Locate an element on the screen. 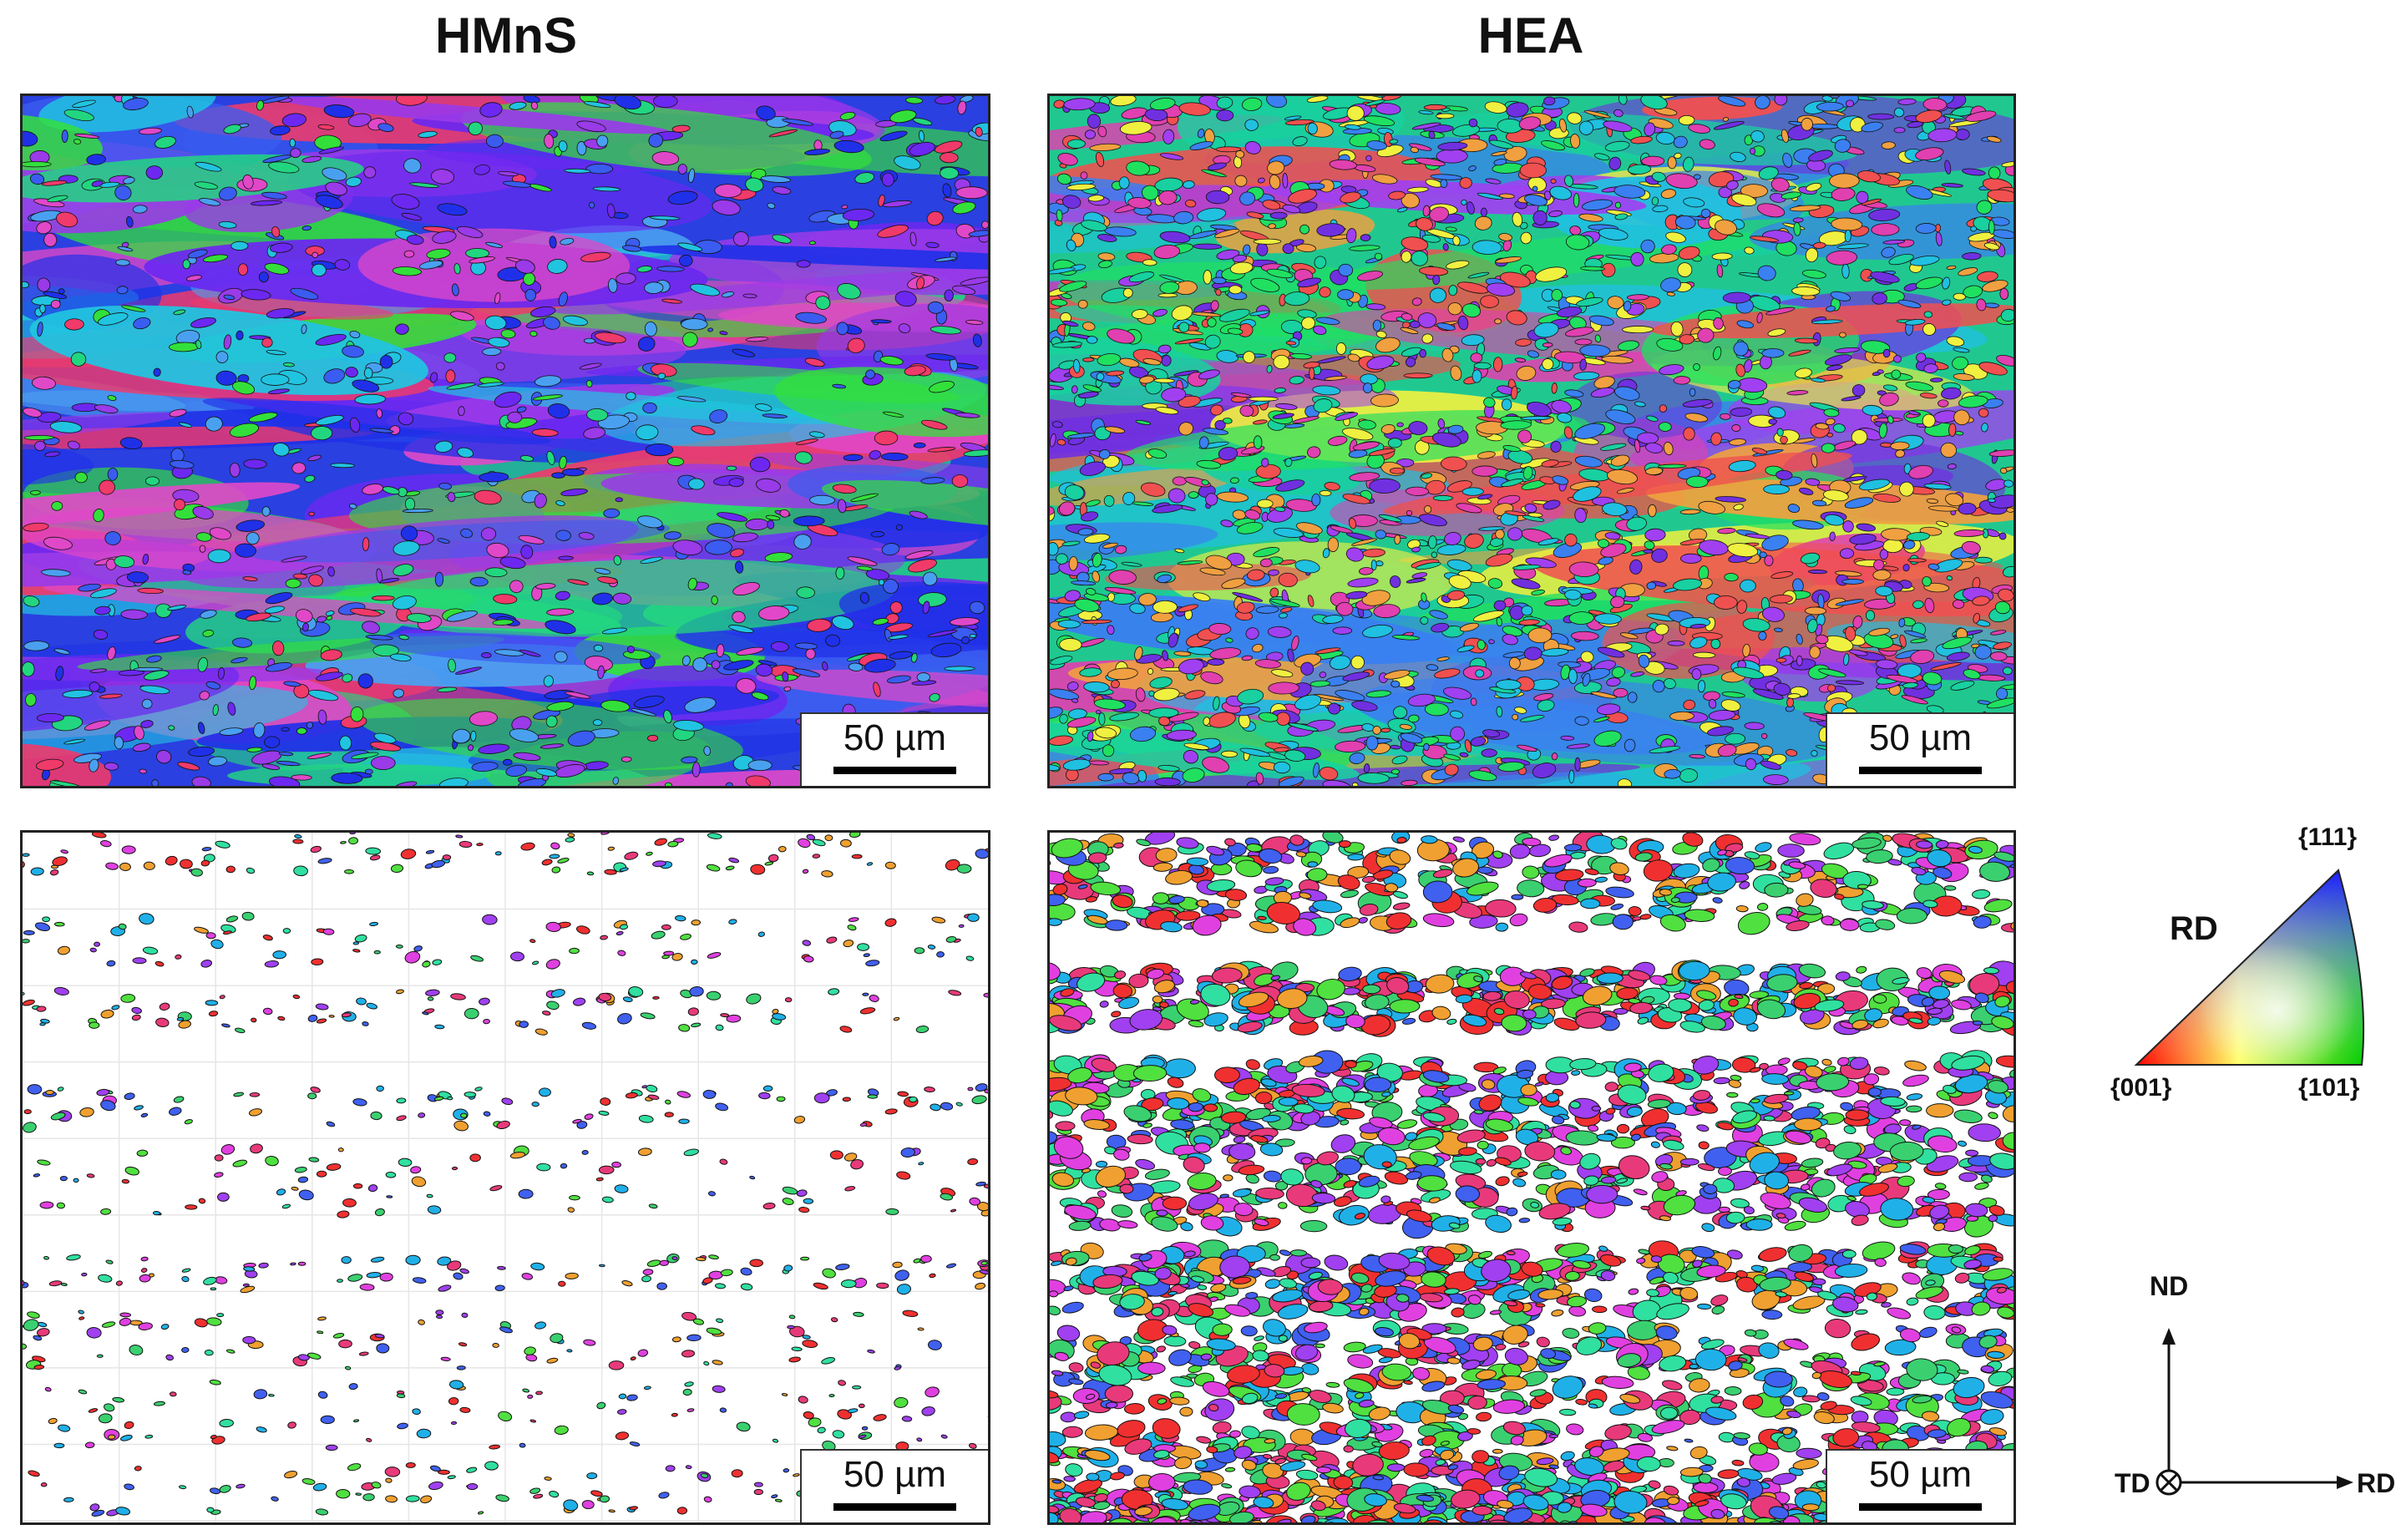 This screenshot has width=2396, height=1540. ipf-label-111: {111} is located at coordinates (2328, 837).